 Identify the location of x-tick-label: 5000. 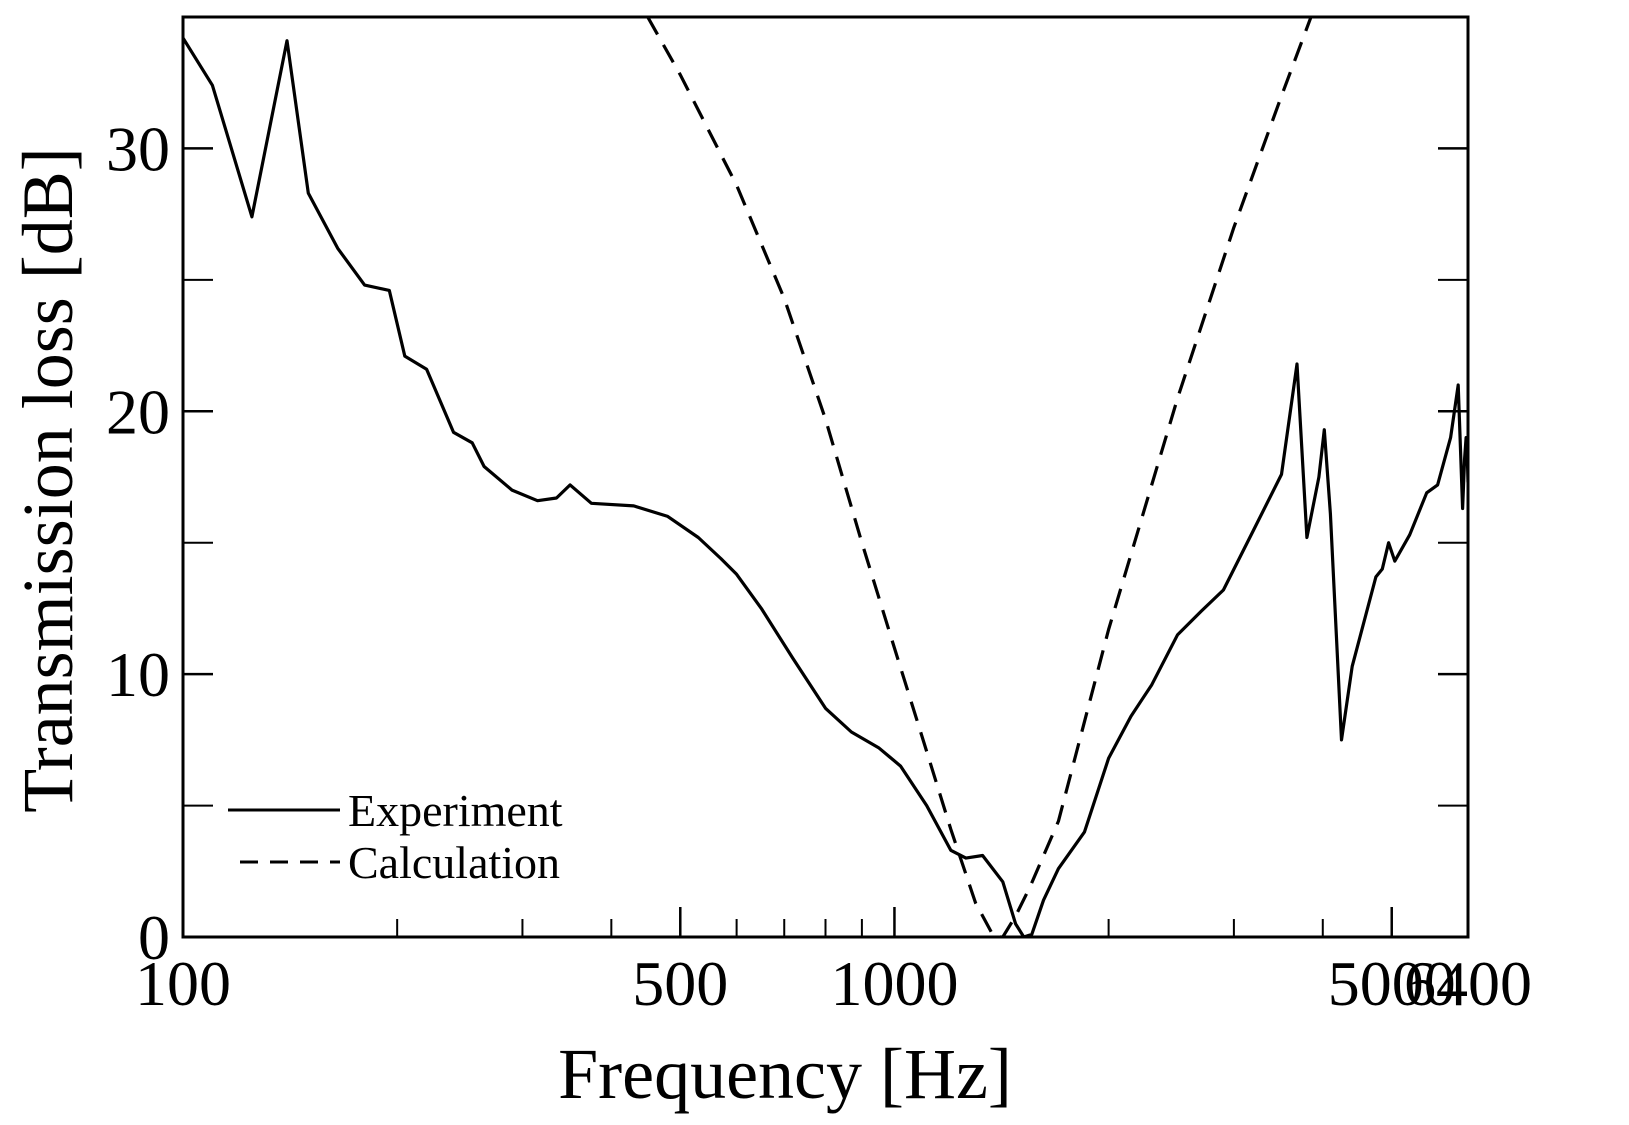
(1392, 983).